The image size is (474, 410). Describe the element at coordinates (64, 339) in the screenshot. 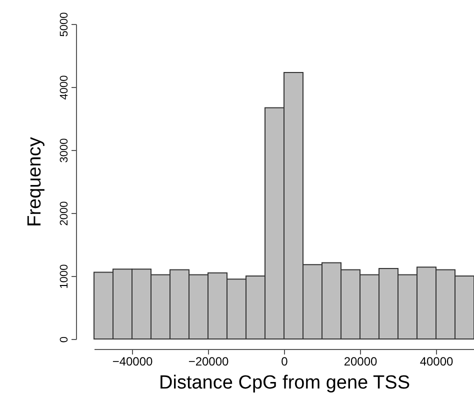

I see `y-tick-label: 0` at that location.